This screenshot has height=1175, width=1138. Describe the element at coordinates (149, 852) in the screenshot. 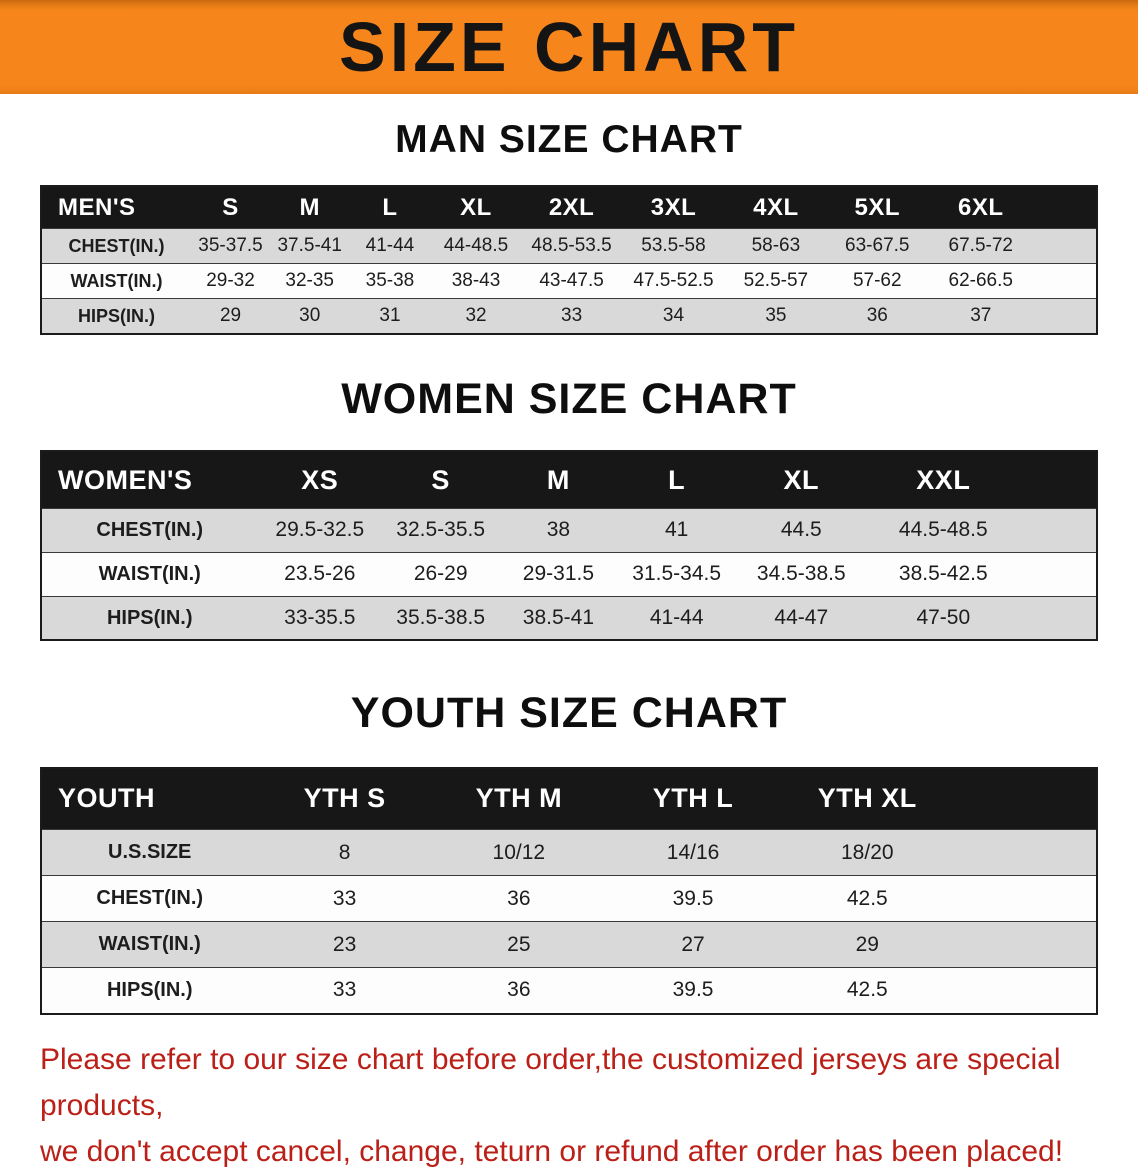

I see `measurement-label: U.S.SIZE` at that location.